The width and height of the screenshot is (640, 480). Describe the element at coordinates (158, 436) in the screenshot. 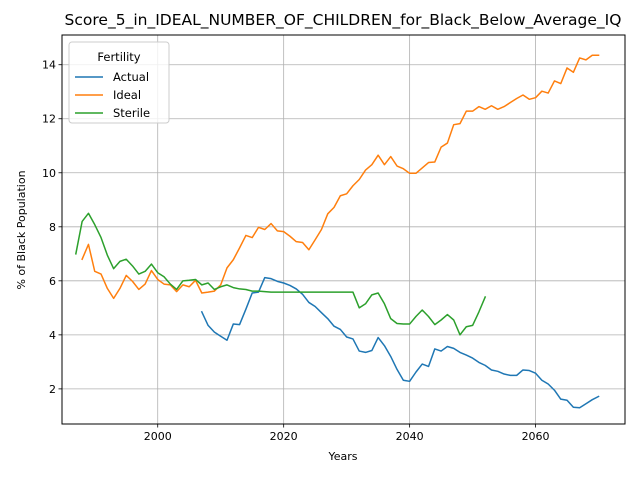

I see `x-tick-label: 2000` at that location.